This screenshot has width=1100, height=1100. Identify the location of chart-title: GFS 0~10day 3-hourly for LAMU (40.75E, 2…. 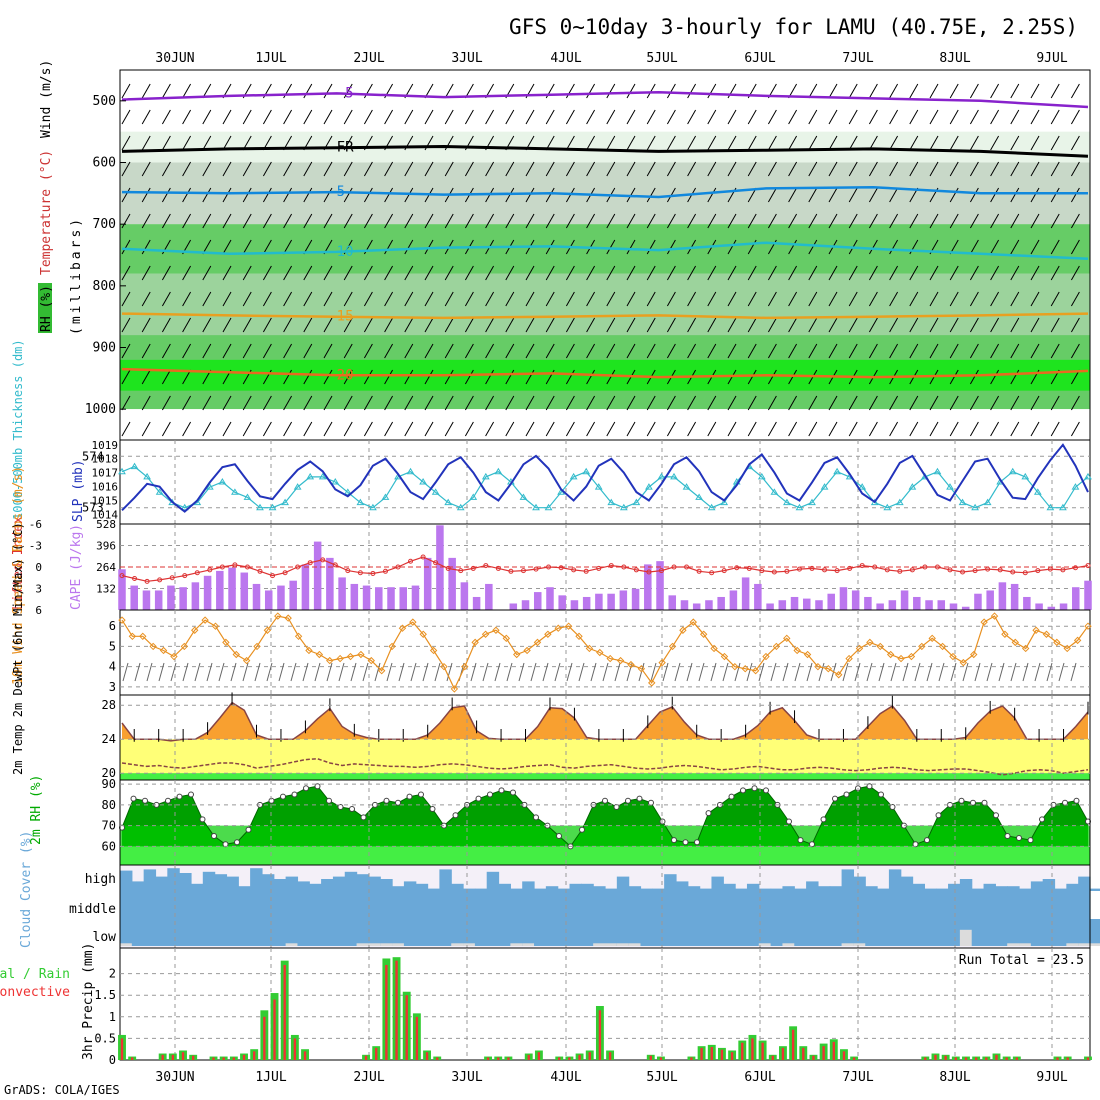
(793, 27).